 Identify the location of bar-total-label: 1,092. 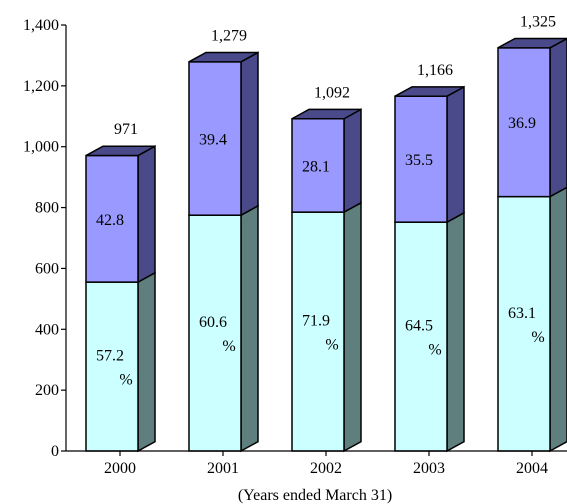
(332, 92).